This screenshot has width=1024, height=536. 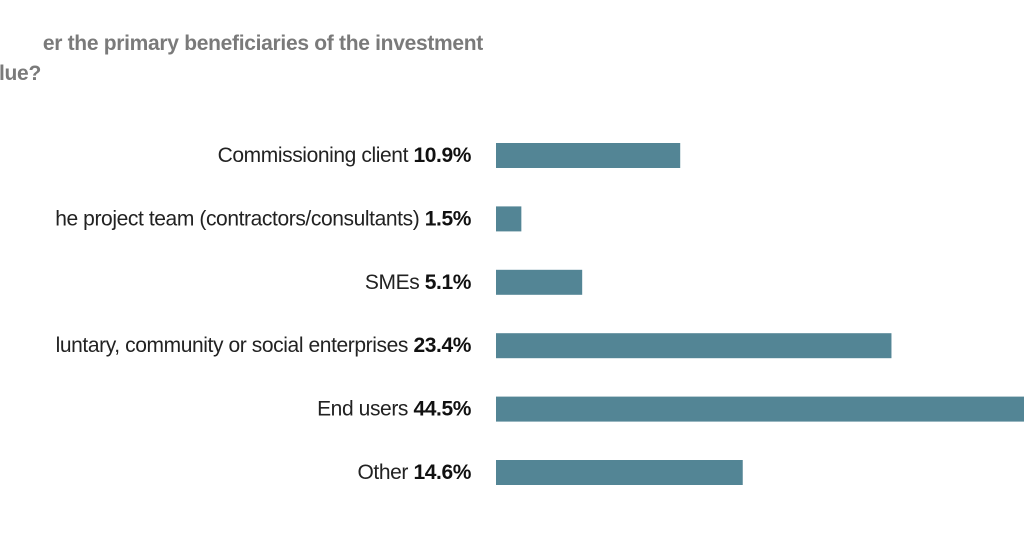 I want to click on value-label: 10.9%, so click(x=442, y=155).